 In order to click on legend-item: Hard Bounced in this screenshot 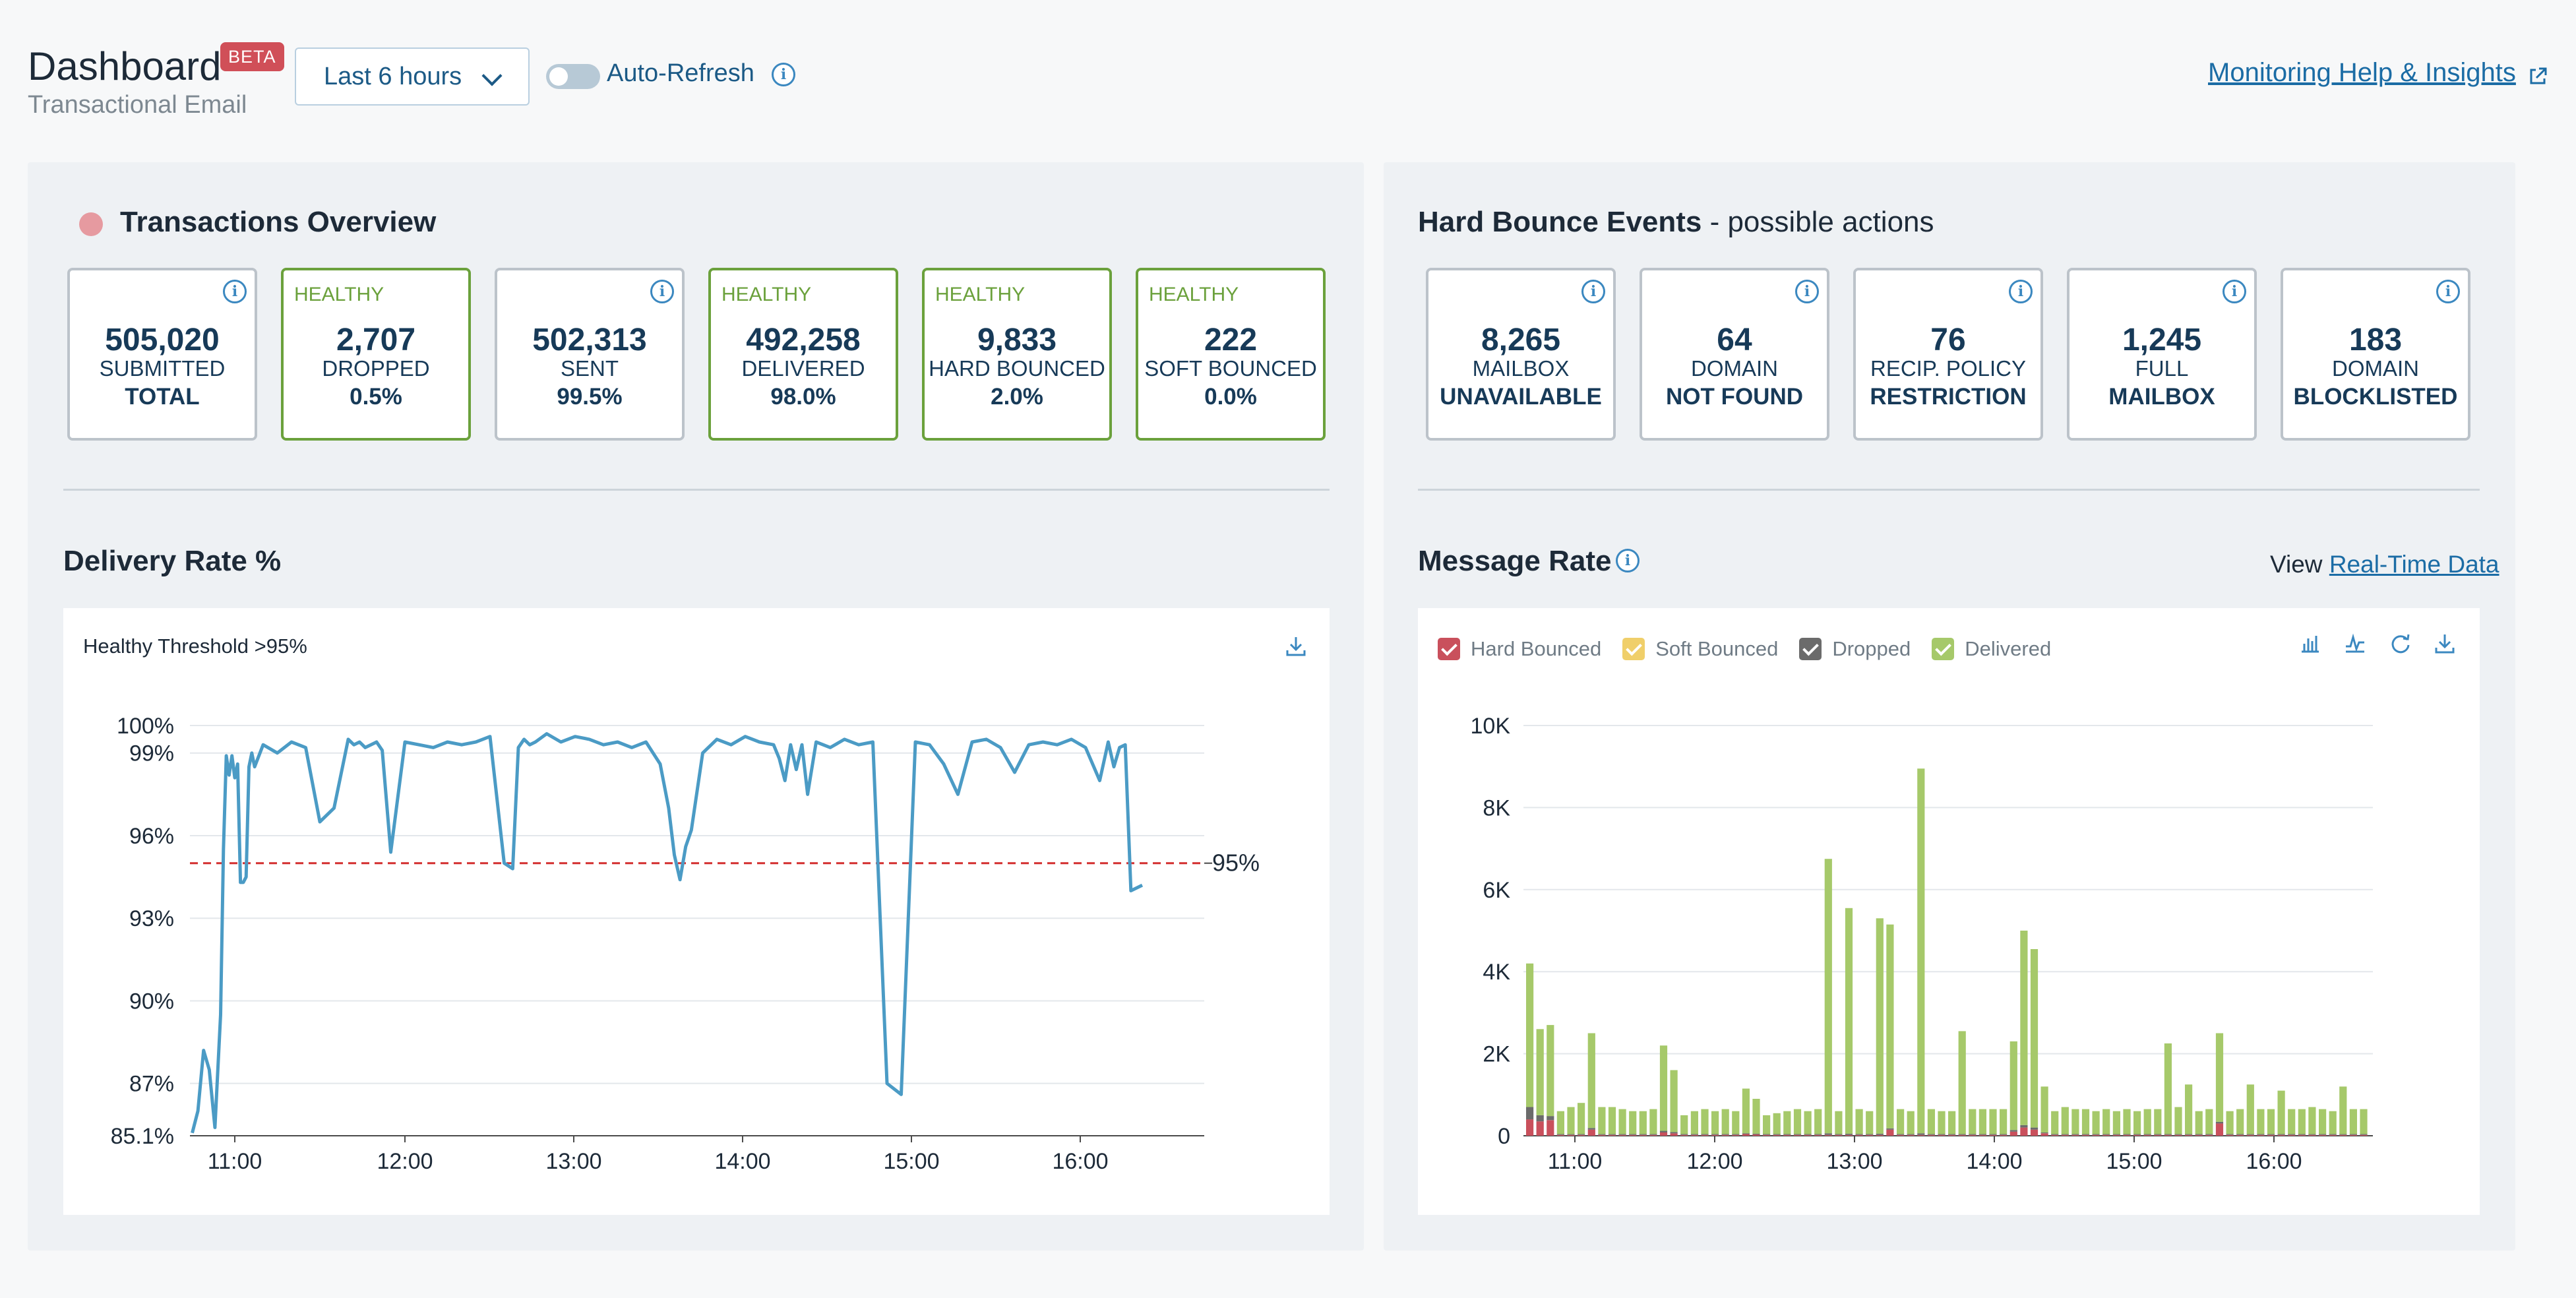, I will do `click(1519, 649)`.